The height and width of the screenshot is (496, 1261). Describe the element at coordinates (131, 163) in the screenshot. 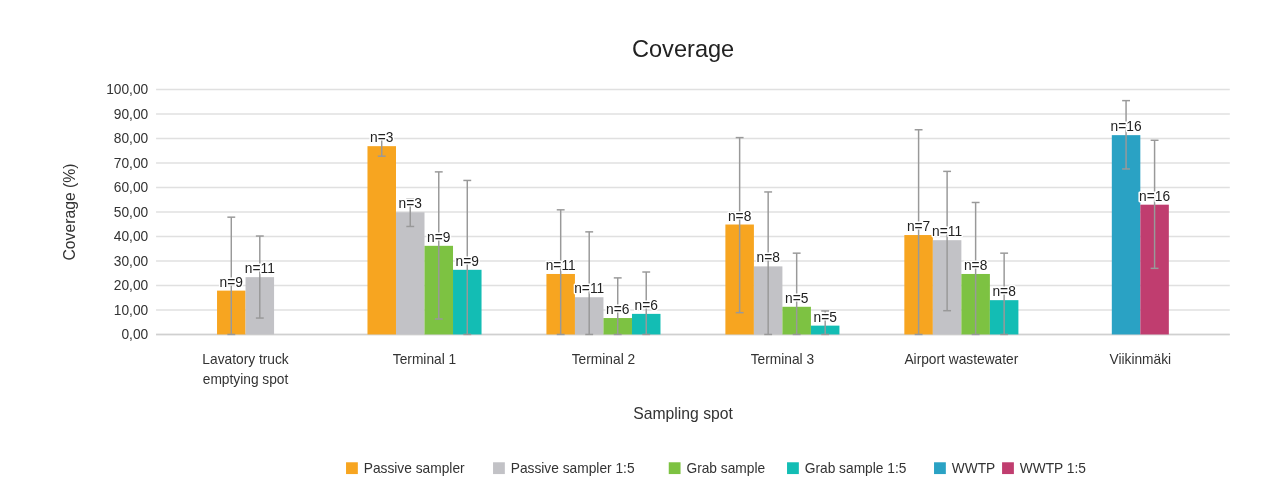

I see `y-tick-label: 70,00` at that location.